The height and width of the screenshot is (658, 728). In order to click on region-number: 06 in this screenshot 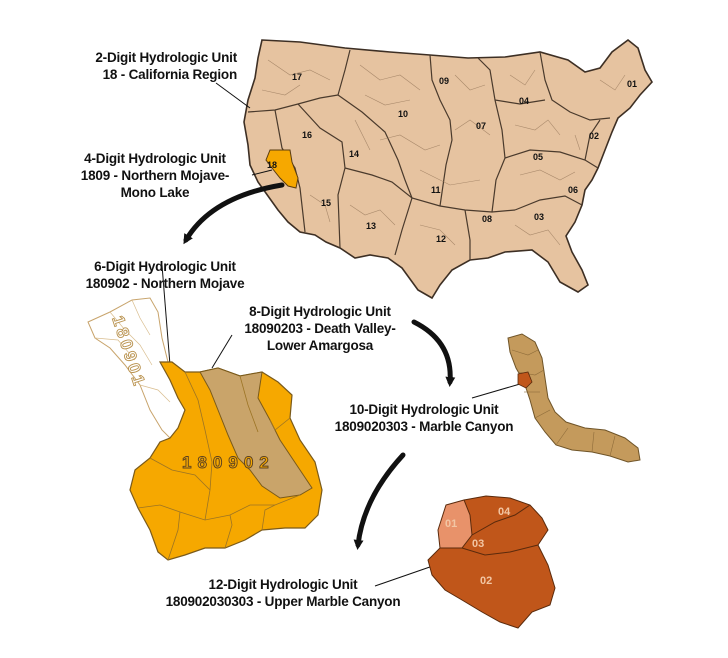, I will do `click(573, 190)`.